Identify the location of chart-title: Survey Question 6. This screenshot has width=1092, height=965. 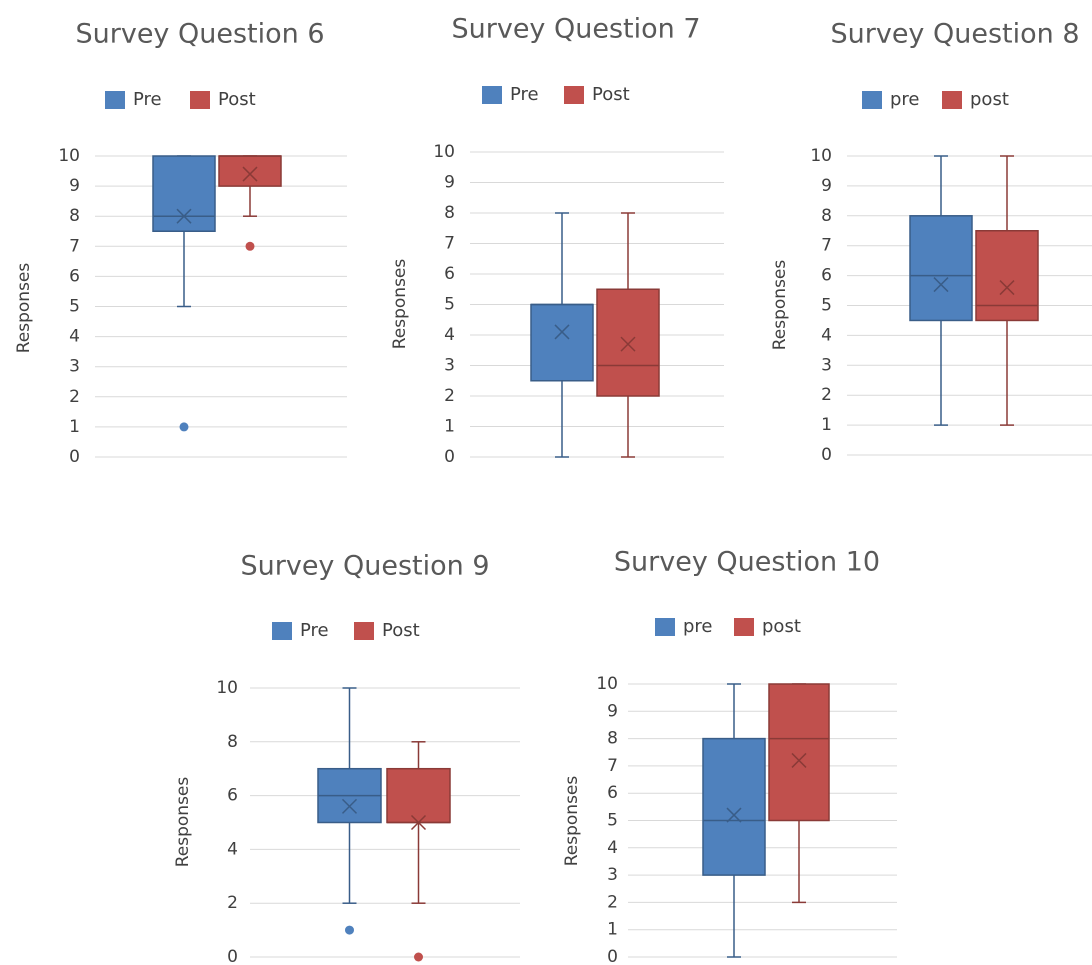
(199, 34).